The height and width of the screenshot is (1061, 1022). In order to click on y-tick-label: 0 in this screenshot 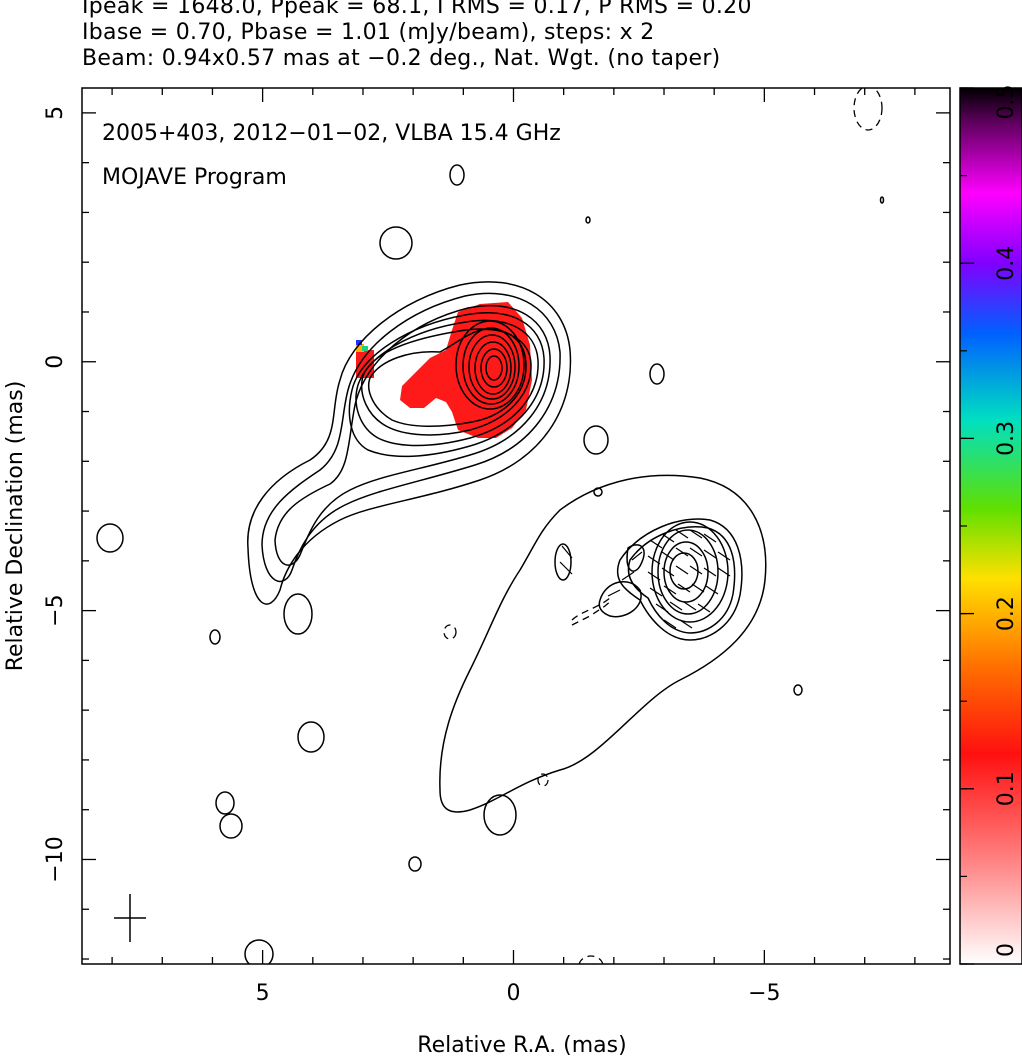, I will do `click(55, 362)`.